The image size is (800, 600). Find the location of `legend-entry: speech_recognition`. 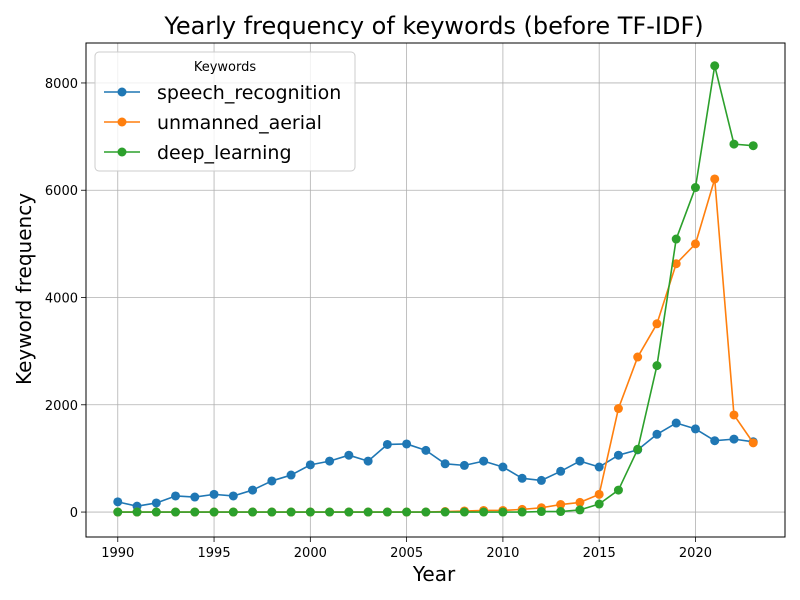

legend-entry: speech_recognition is located at coordinates (222, 93).